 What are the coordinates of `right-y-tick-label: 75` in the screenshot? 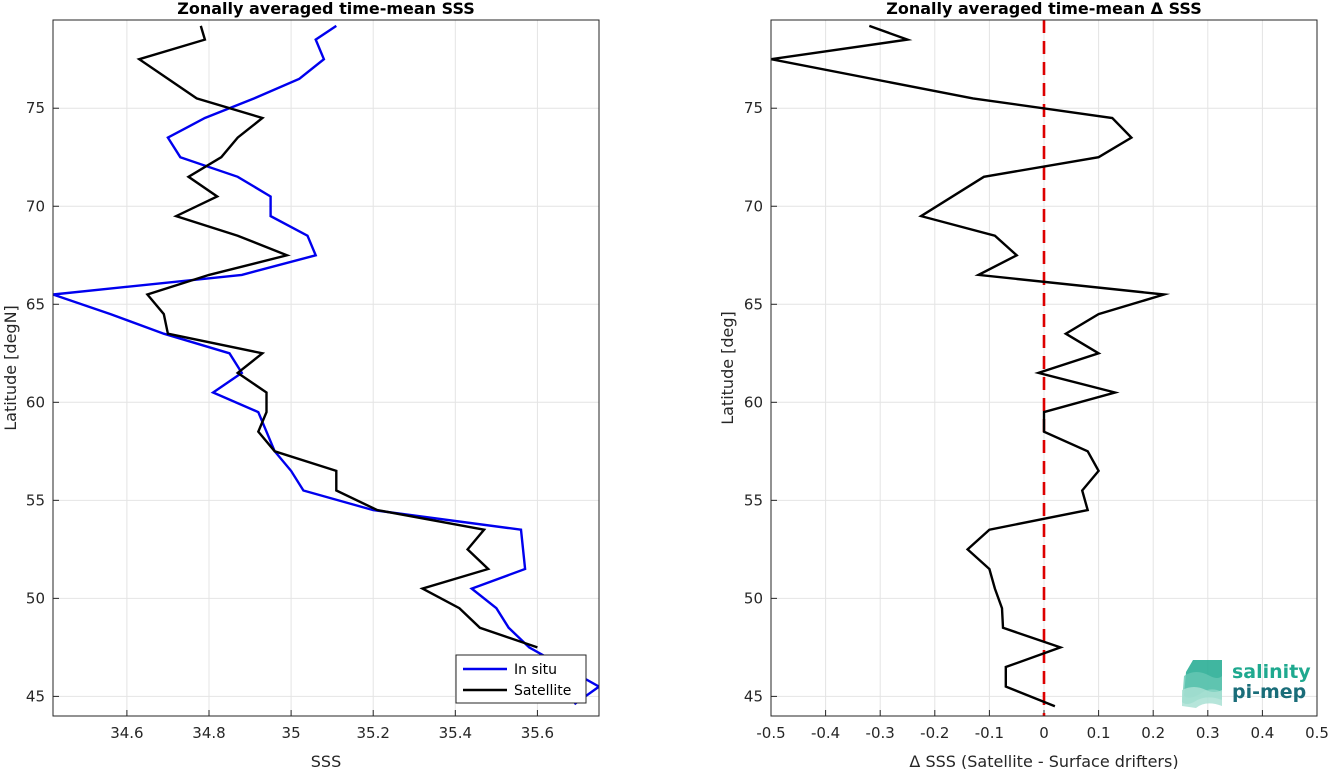 It's located at (753, 108).